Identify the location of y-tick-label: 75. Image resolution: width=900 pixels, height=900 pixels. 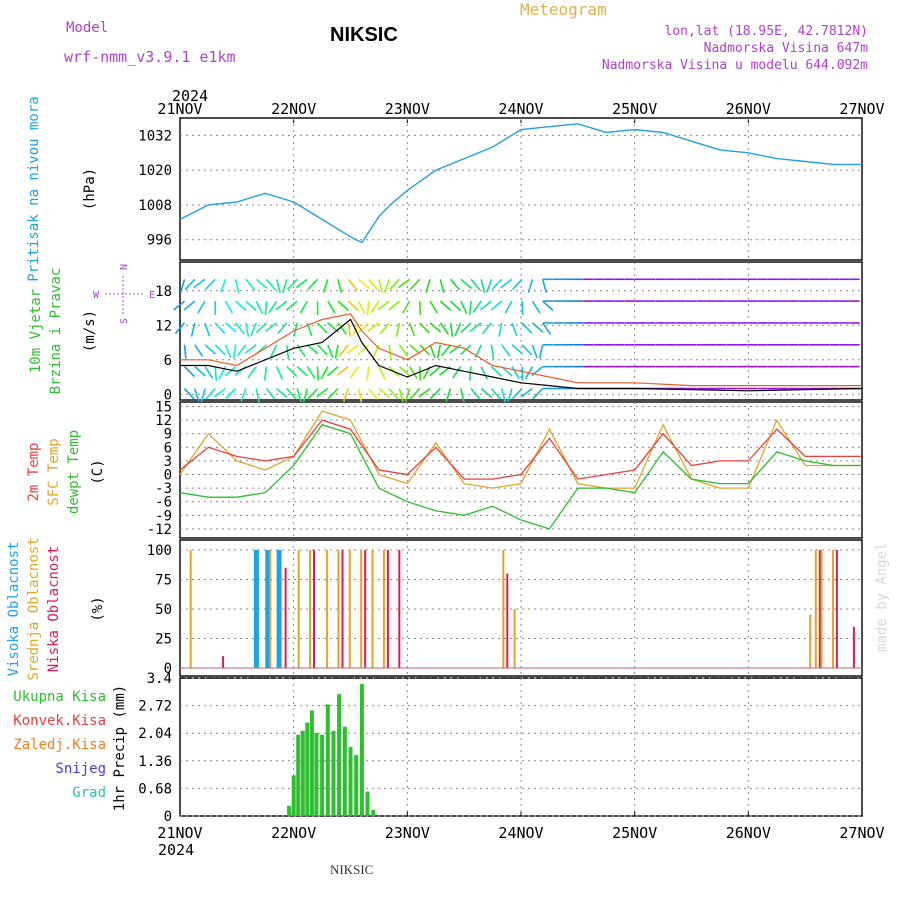
(163, 581).